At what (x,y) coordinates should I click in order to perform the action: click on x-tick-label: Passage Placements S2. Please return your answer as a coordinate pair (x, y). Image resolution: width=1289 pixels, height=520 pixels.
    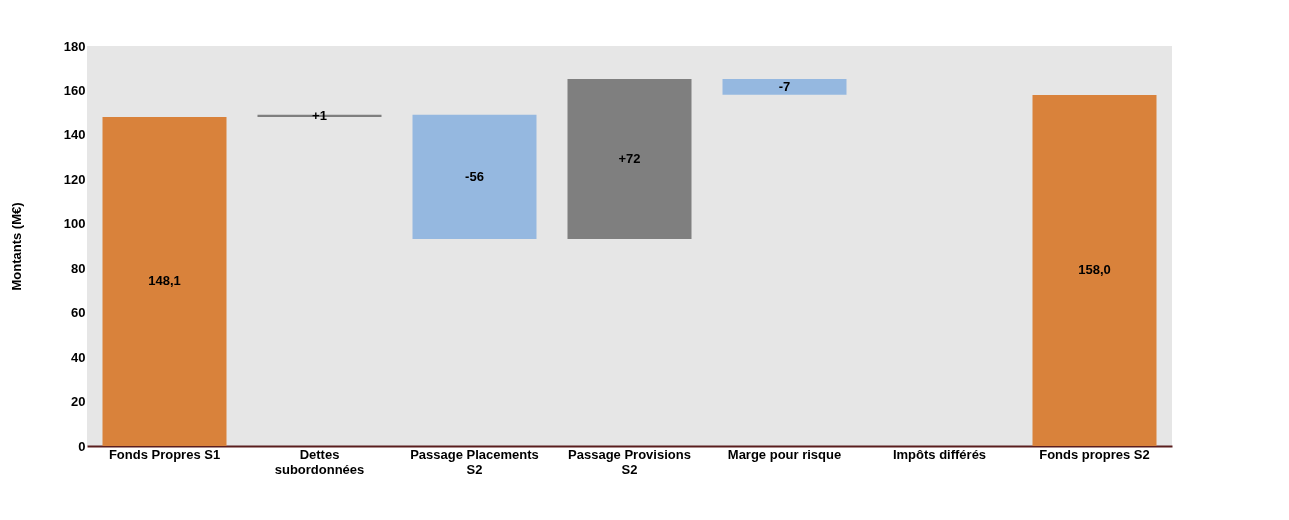
    Looking at the image, I should click on (474, 461).